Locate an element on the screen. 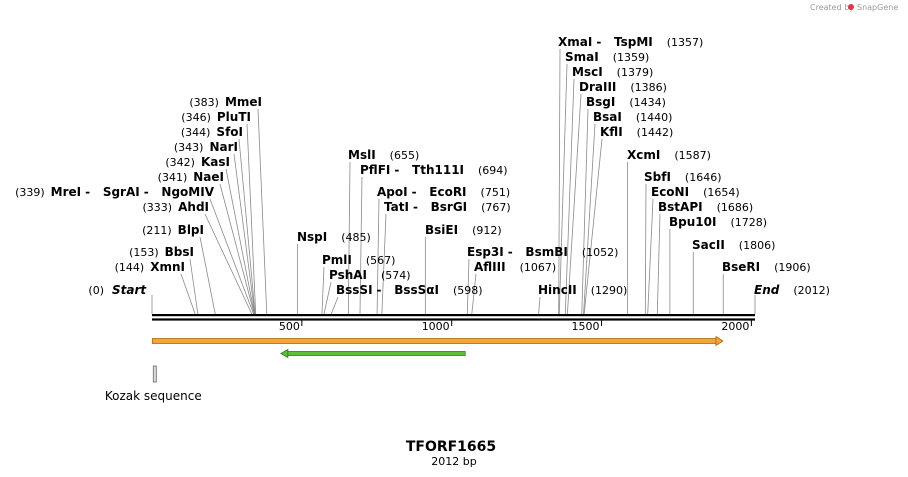 This screenshot has width=908, height=477. site-position: (0) is located at coordinates (96, 290).